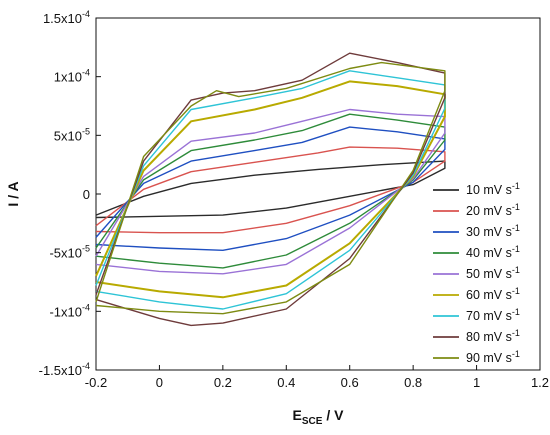 This screenshot has height=435, width=550. What do you see at coordinates (476, 382) in the screenshot?
I see `x-tick-label: 1` at bounding box center [476, 382].